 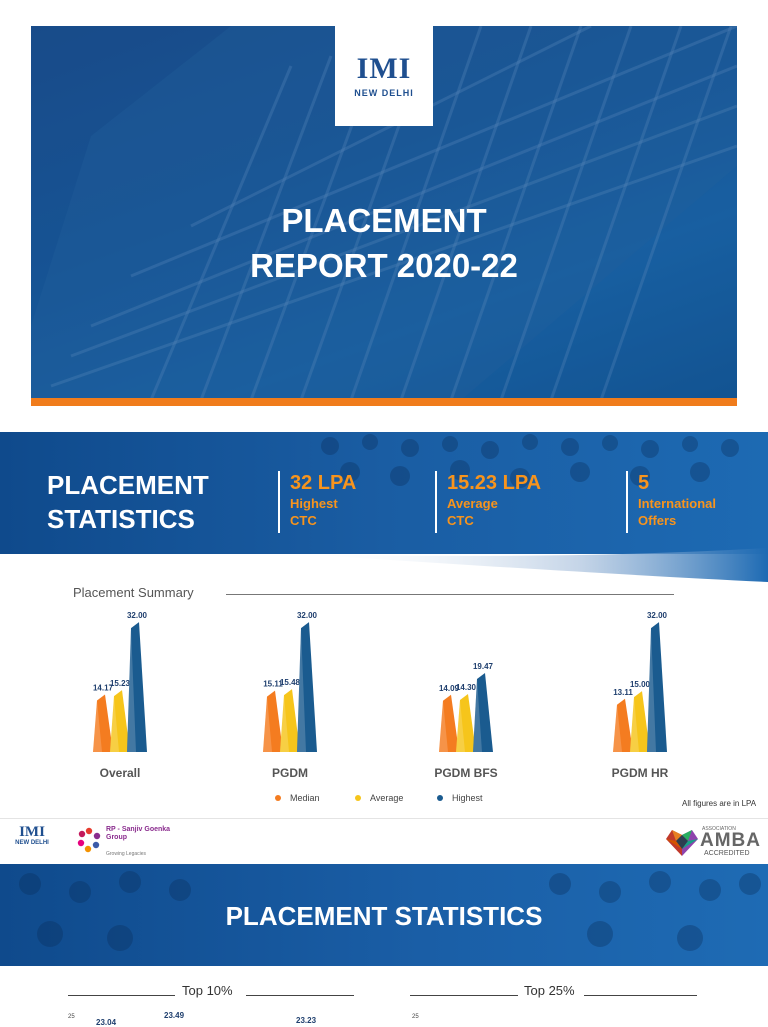 What do you see at coordinates (89, 840) in the screenshot?
I see `rpsg-emblem-icon` at bounding box center [89, 840].